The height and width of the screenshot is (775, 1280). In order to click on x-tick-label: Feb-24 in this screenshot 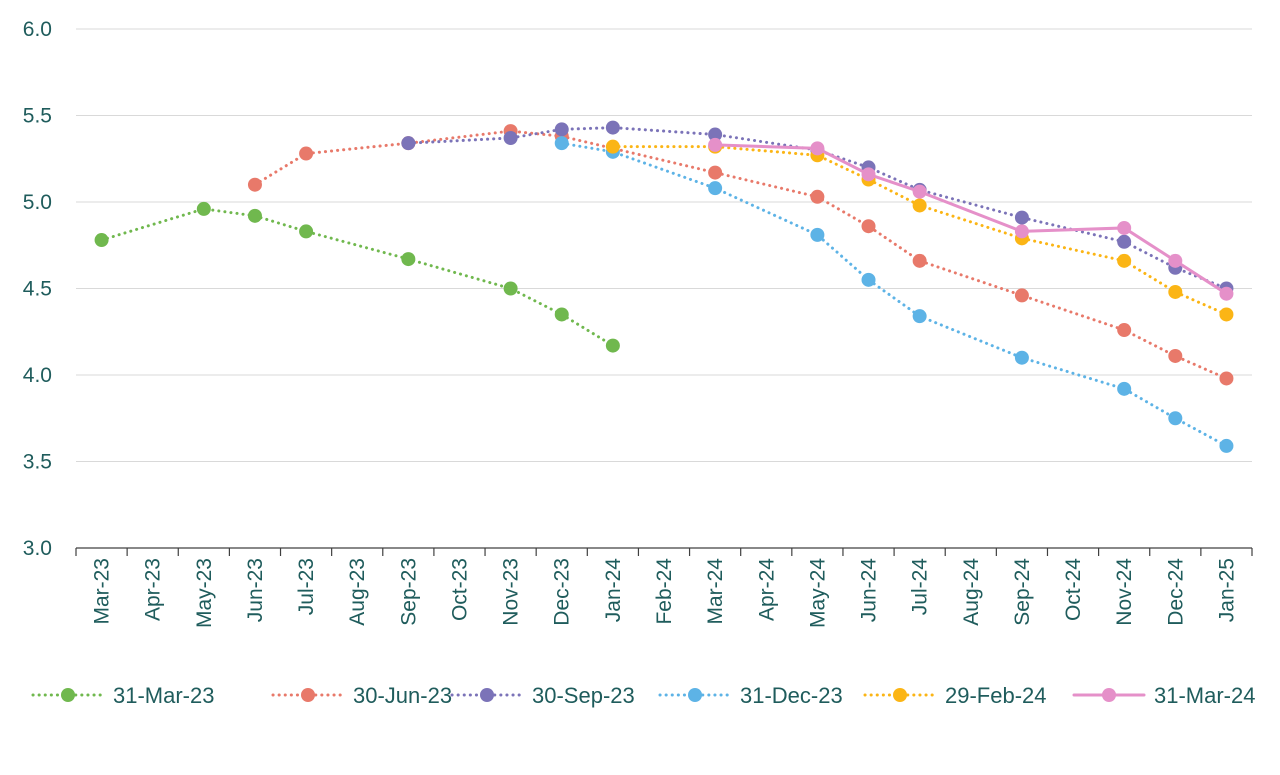, I will do `click(664, 591)`.